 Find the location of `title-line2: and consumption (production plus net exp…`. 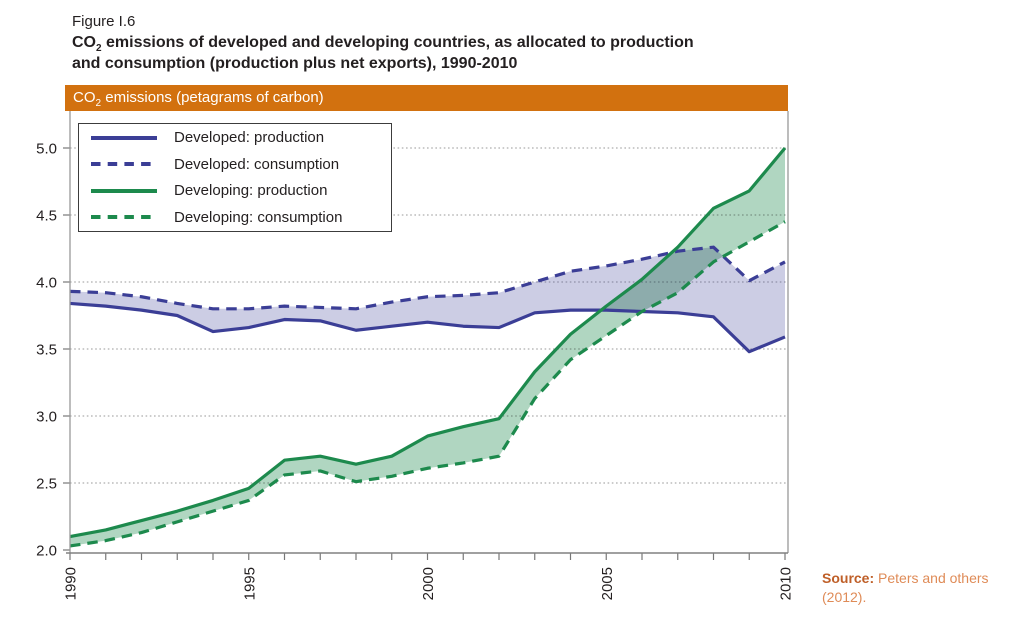

title-line2: and consumption (production plus net exp… is located at coordinates (295, 63).